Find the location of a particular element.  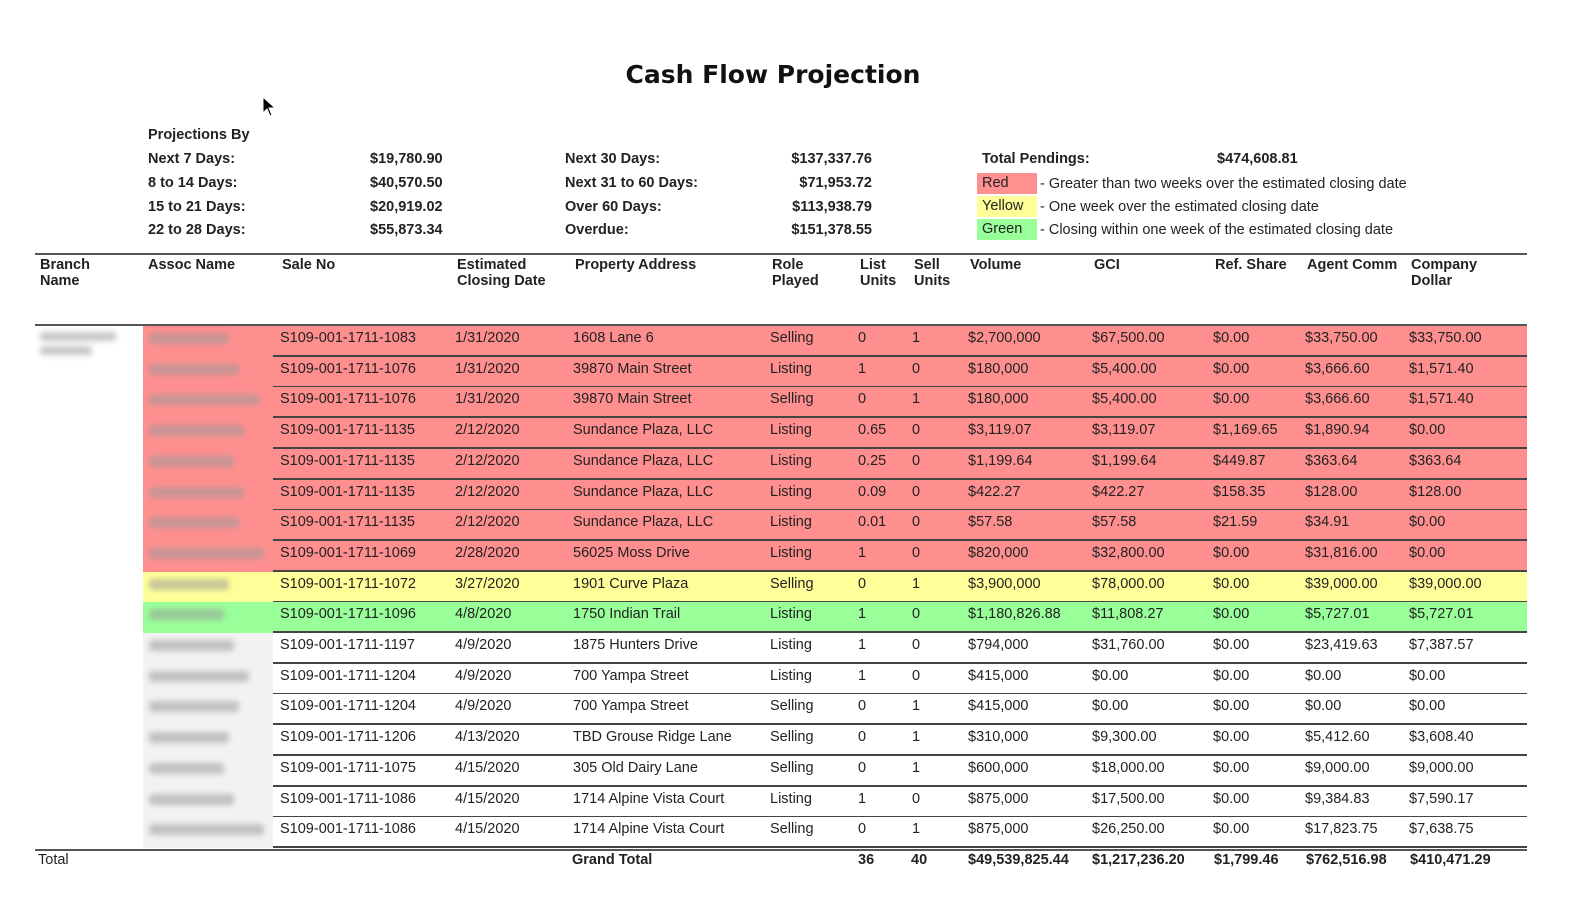

cell-address: 1714 Alpine Vista Court is located at coordinates (649, 829).